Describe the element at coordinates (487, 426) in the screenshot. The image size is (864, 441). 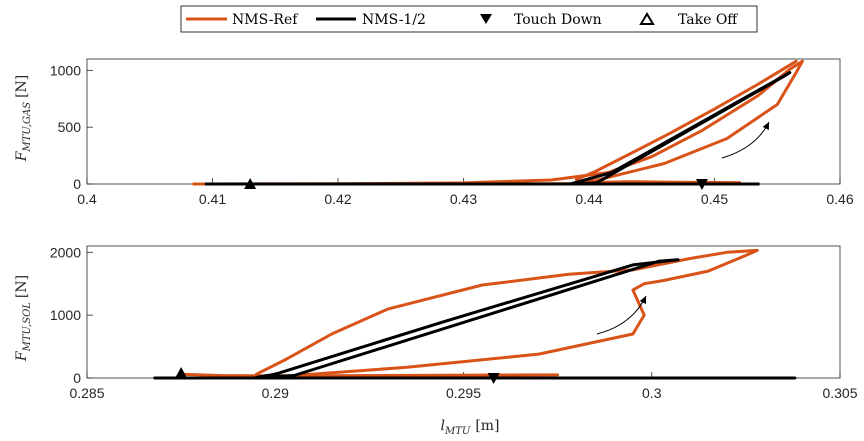
I see `xlabel-unit: [m]` at that location.